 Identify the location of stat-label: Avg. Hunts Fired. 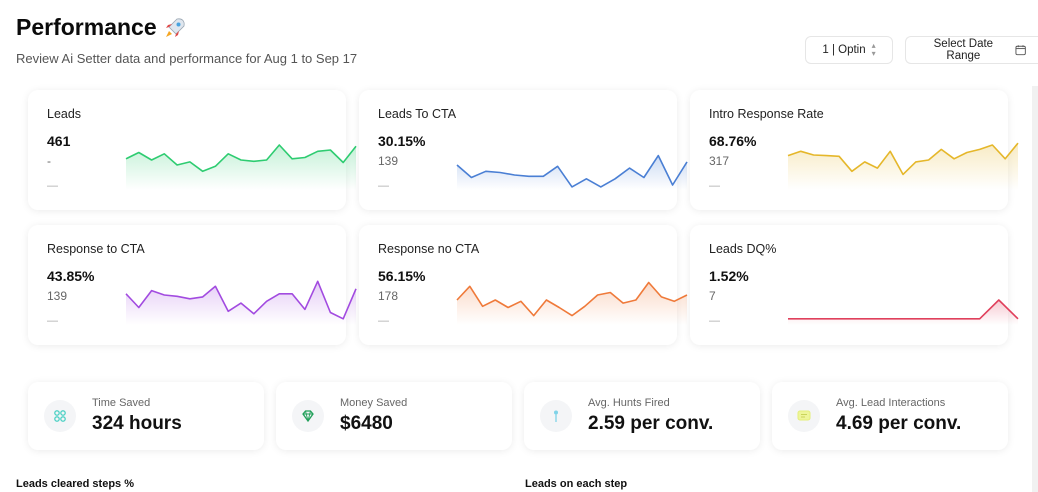
(629, 403).